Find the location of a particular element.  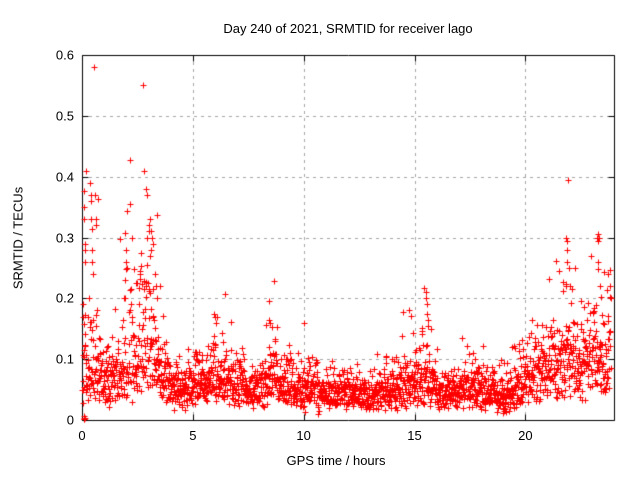

y-tick-label: 0.1 is located at coordinates (64, 359).